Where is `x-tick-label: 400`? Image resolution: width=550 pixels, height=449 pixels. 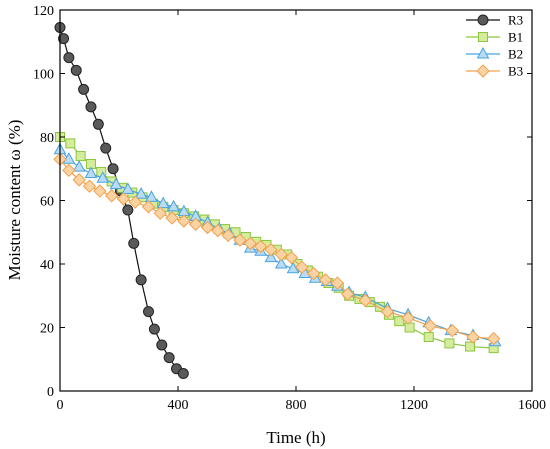 x-tick-label: 400 is located at coordinates (178, 405).